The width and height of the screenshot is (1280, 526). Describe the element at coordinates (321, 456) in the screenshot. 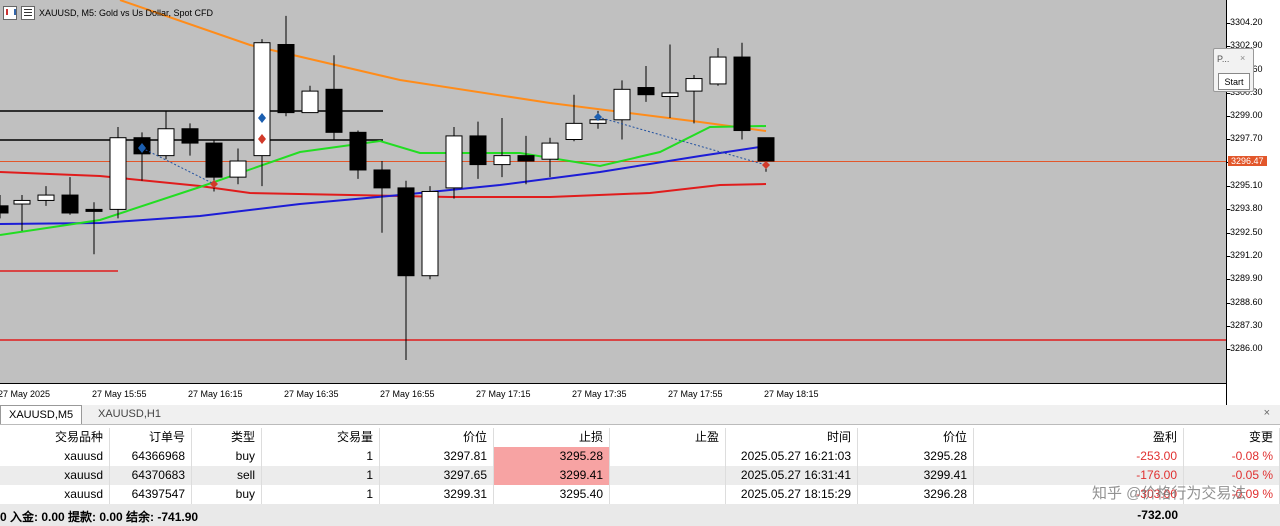

I see `cell-volume: 1` at that location.